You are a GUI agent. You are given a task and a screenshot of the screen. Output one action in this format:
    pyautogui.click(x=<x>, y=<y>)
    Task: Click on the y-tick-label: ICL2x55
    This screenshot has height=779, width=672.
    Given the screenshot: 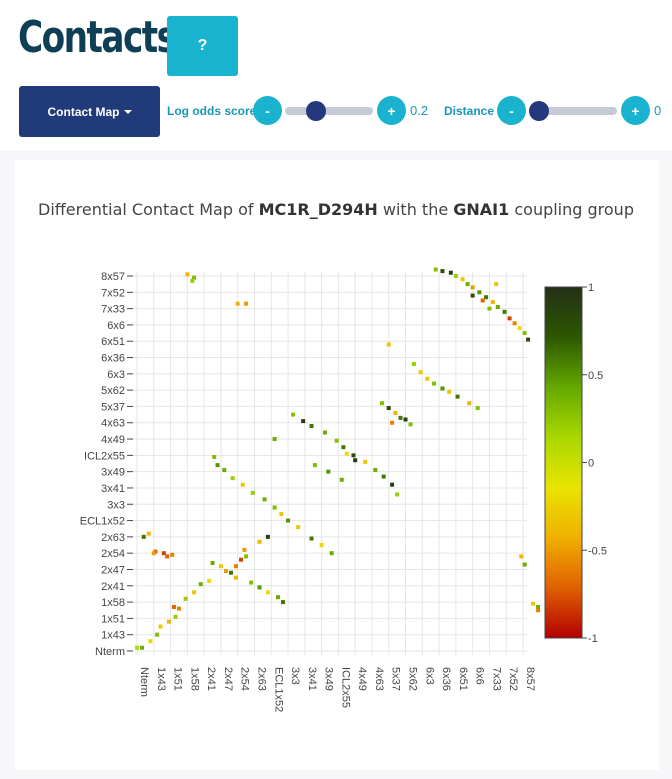 What is the action you would take?
    pyautogui.click(x=104, y=456)
    